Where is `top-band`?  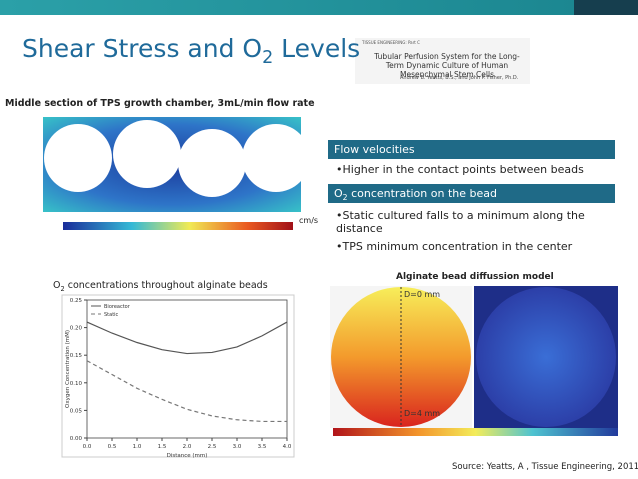 top-band is located at coordinates (319, 7).